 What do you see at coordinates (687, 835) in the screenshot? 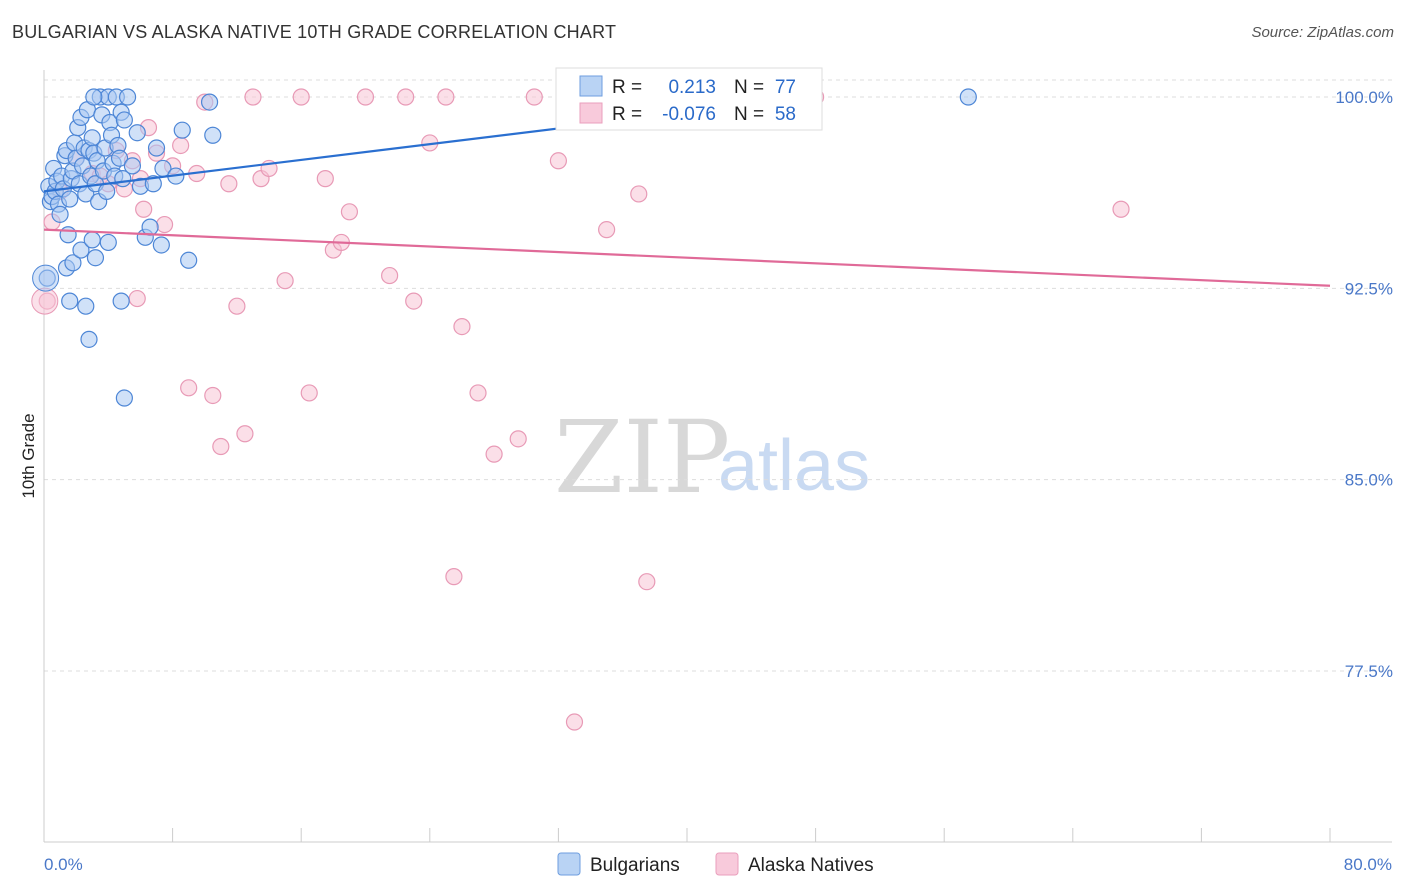
I see `x-axis-ticks` at bounding box center [687, 835].